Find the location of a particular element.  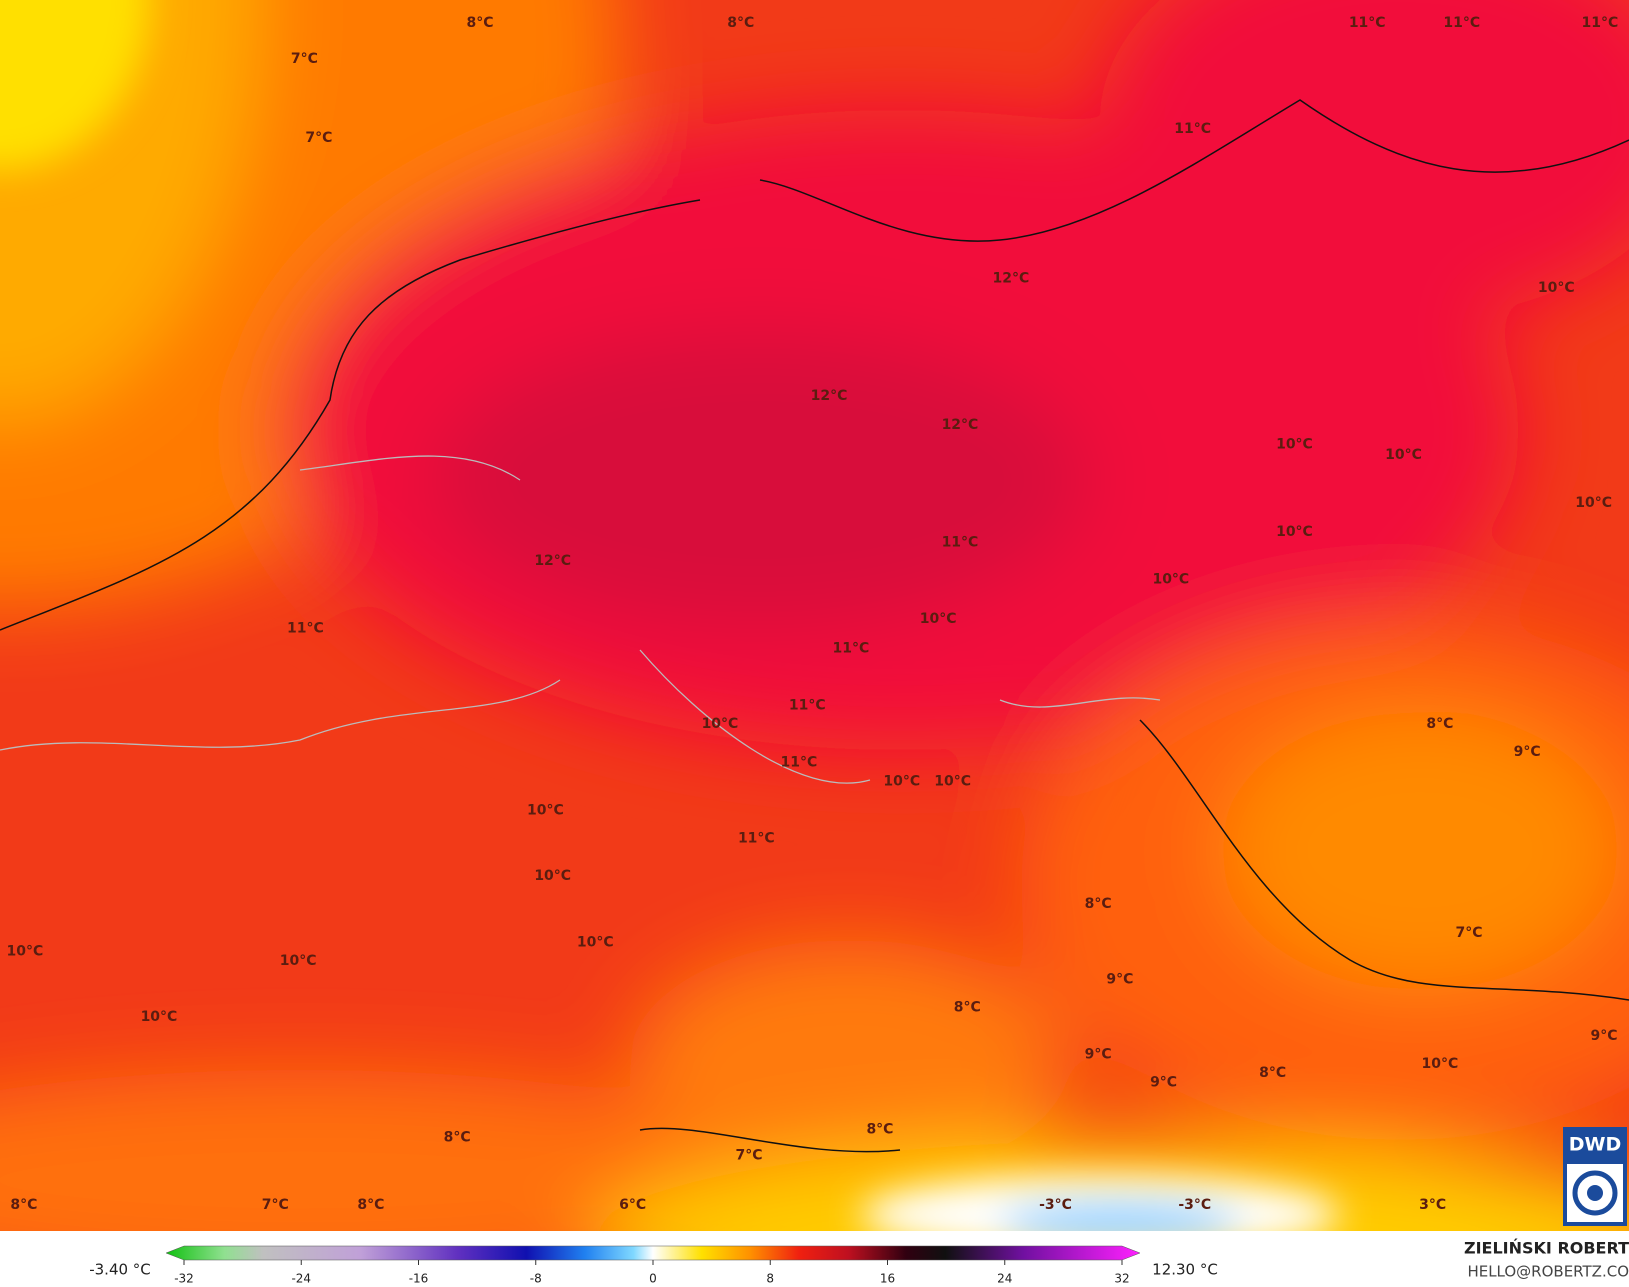

colorbar-tick-label: 32 is located at coordinates (1121, 1279).